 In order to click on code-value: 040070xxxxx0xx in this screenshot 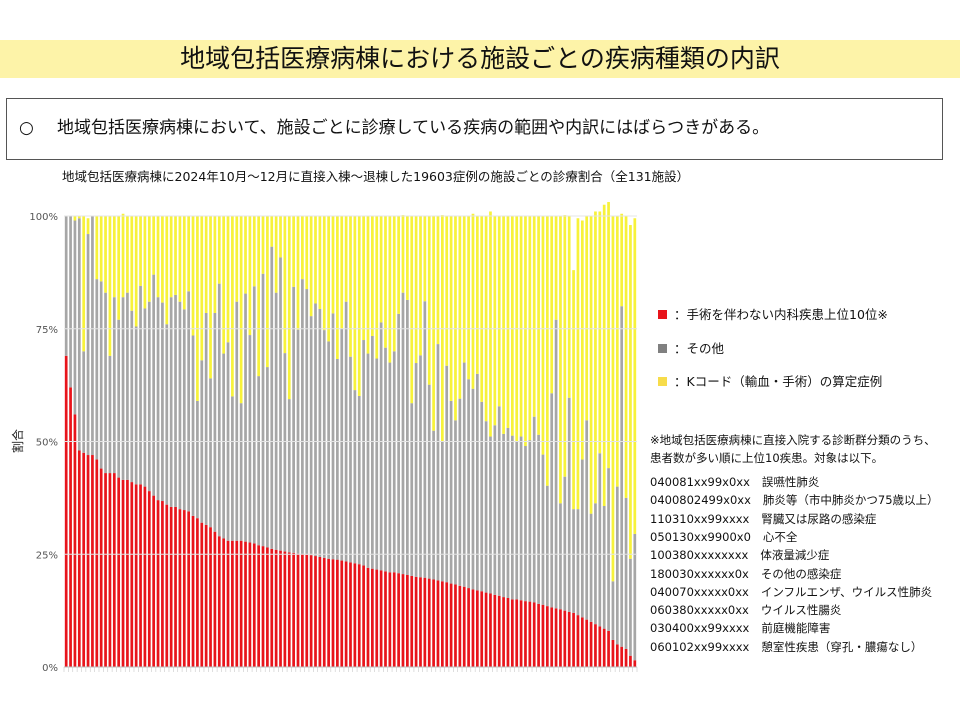, I will do `click(699, 591)`.